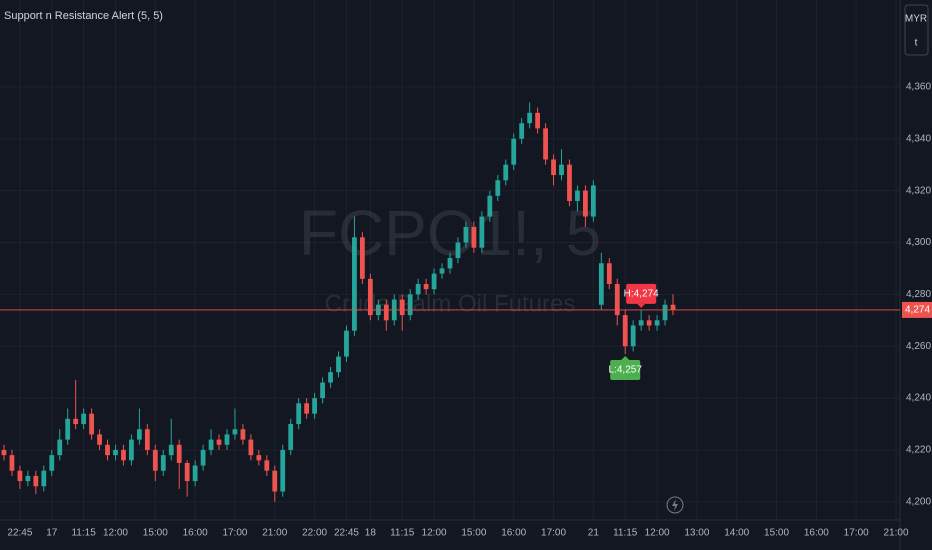  I want to click on y-tick-label: 4,240, so click(918, 398).